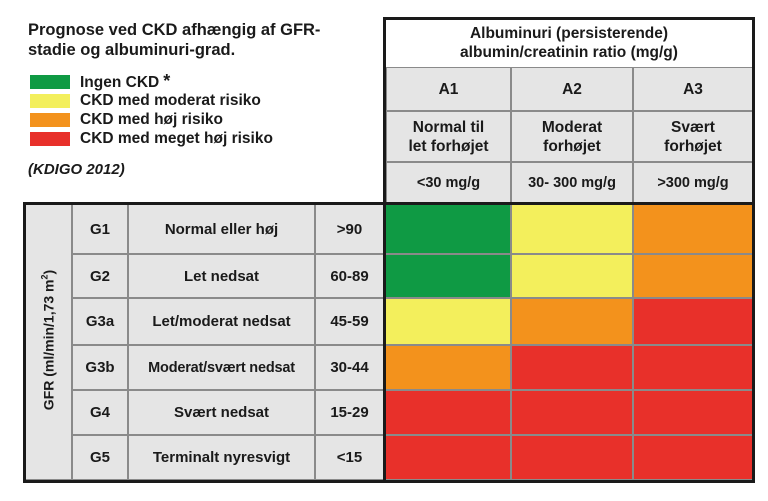 This screenshot has height=501, width=768. I want to click on row-desc-g3b: Moderat/svært nedsat, so click(221, 367).